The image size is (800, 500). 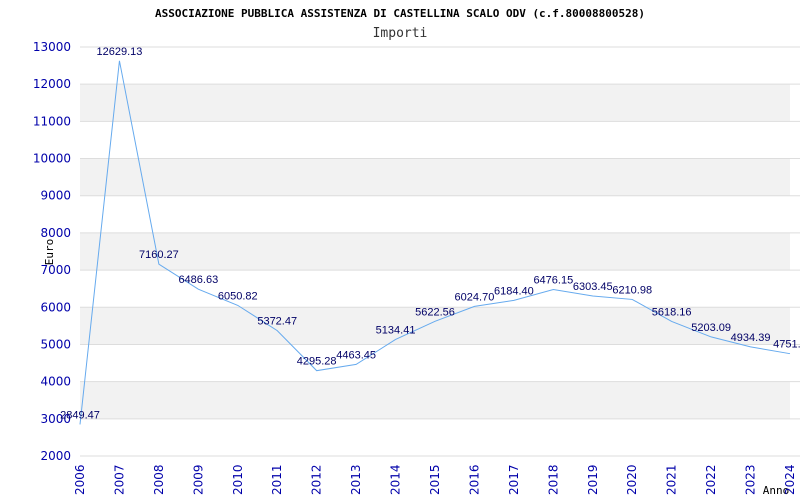 I want to click on x-tick-label: 2006, so click(x=80, y=479).